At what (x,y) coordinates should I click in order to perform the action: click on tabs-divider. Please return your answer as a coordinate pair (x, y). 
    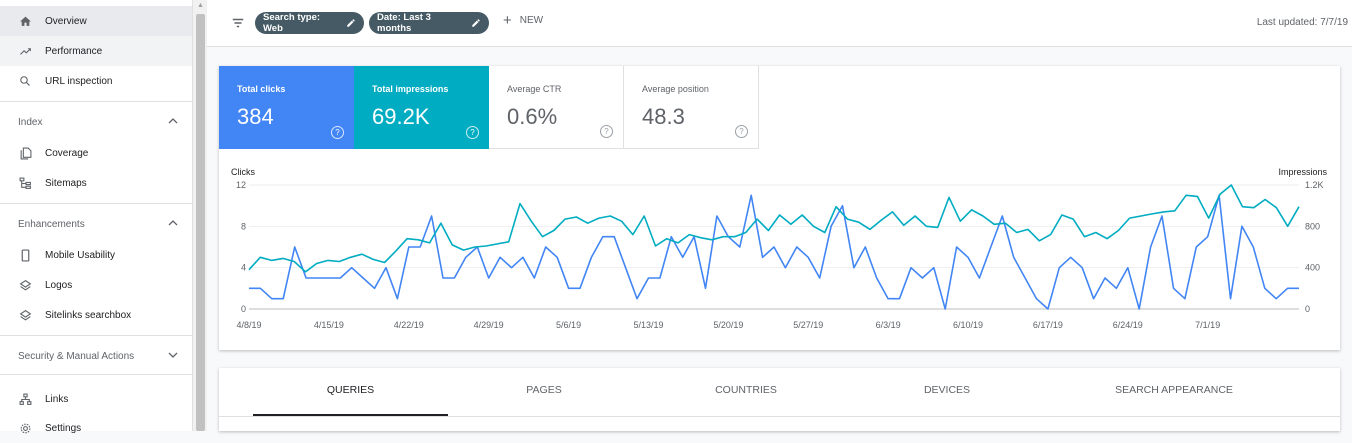
    Looking at the image, I should click on (779, 416).